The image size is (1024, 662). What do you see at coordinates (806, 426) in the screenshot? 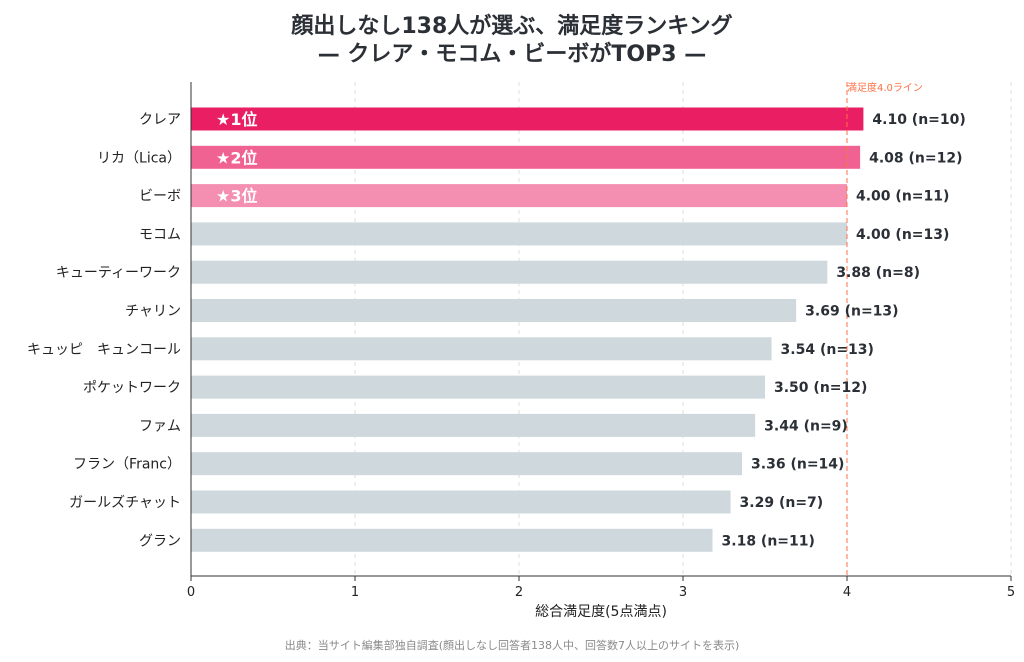
I see `value-label: 3.44 (n=9)` at bounding box center [806, 426].